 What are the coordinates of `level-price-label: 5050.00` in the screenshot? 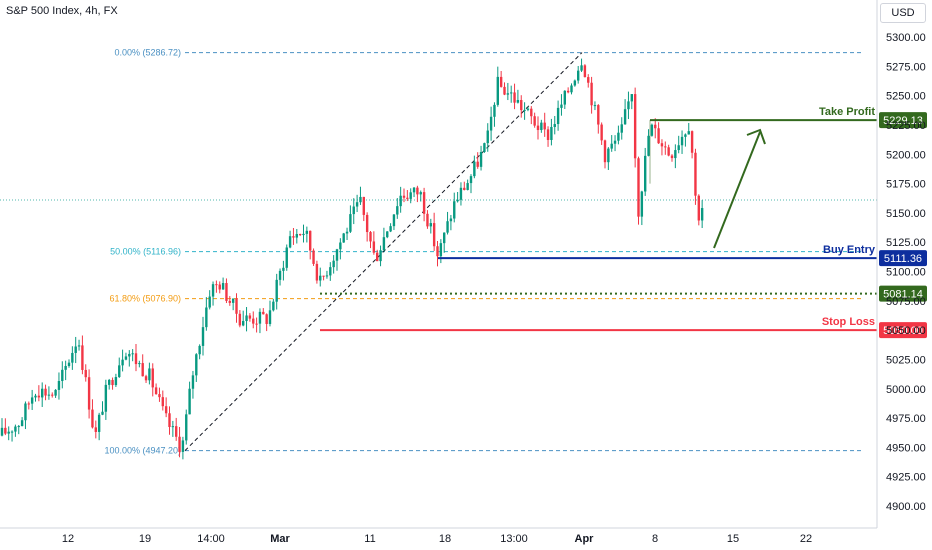 It's located at (903, 331).